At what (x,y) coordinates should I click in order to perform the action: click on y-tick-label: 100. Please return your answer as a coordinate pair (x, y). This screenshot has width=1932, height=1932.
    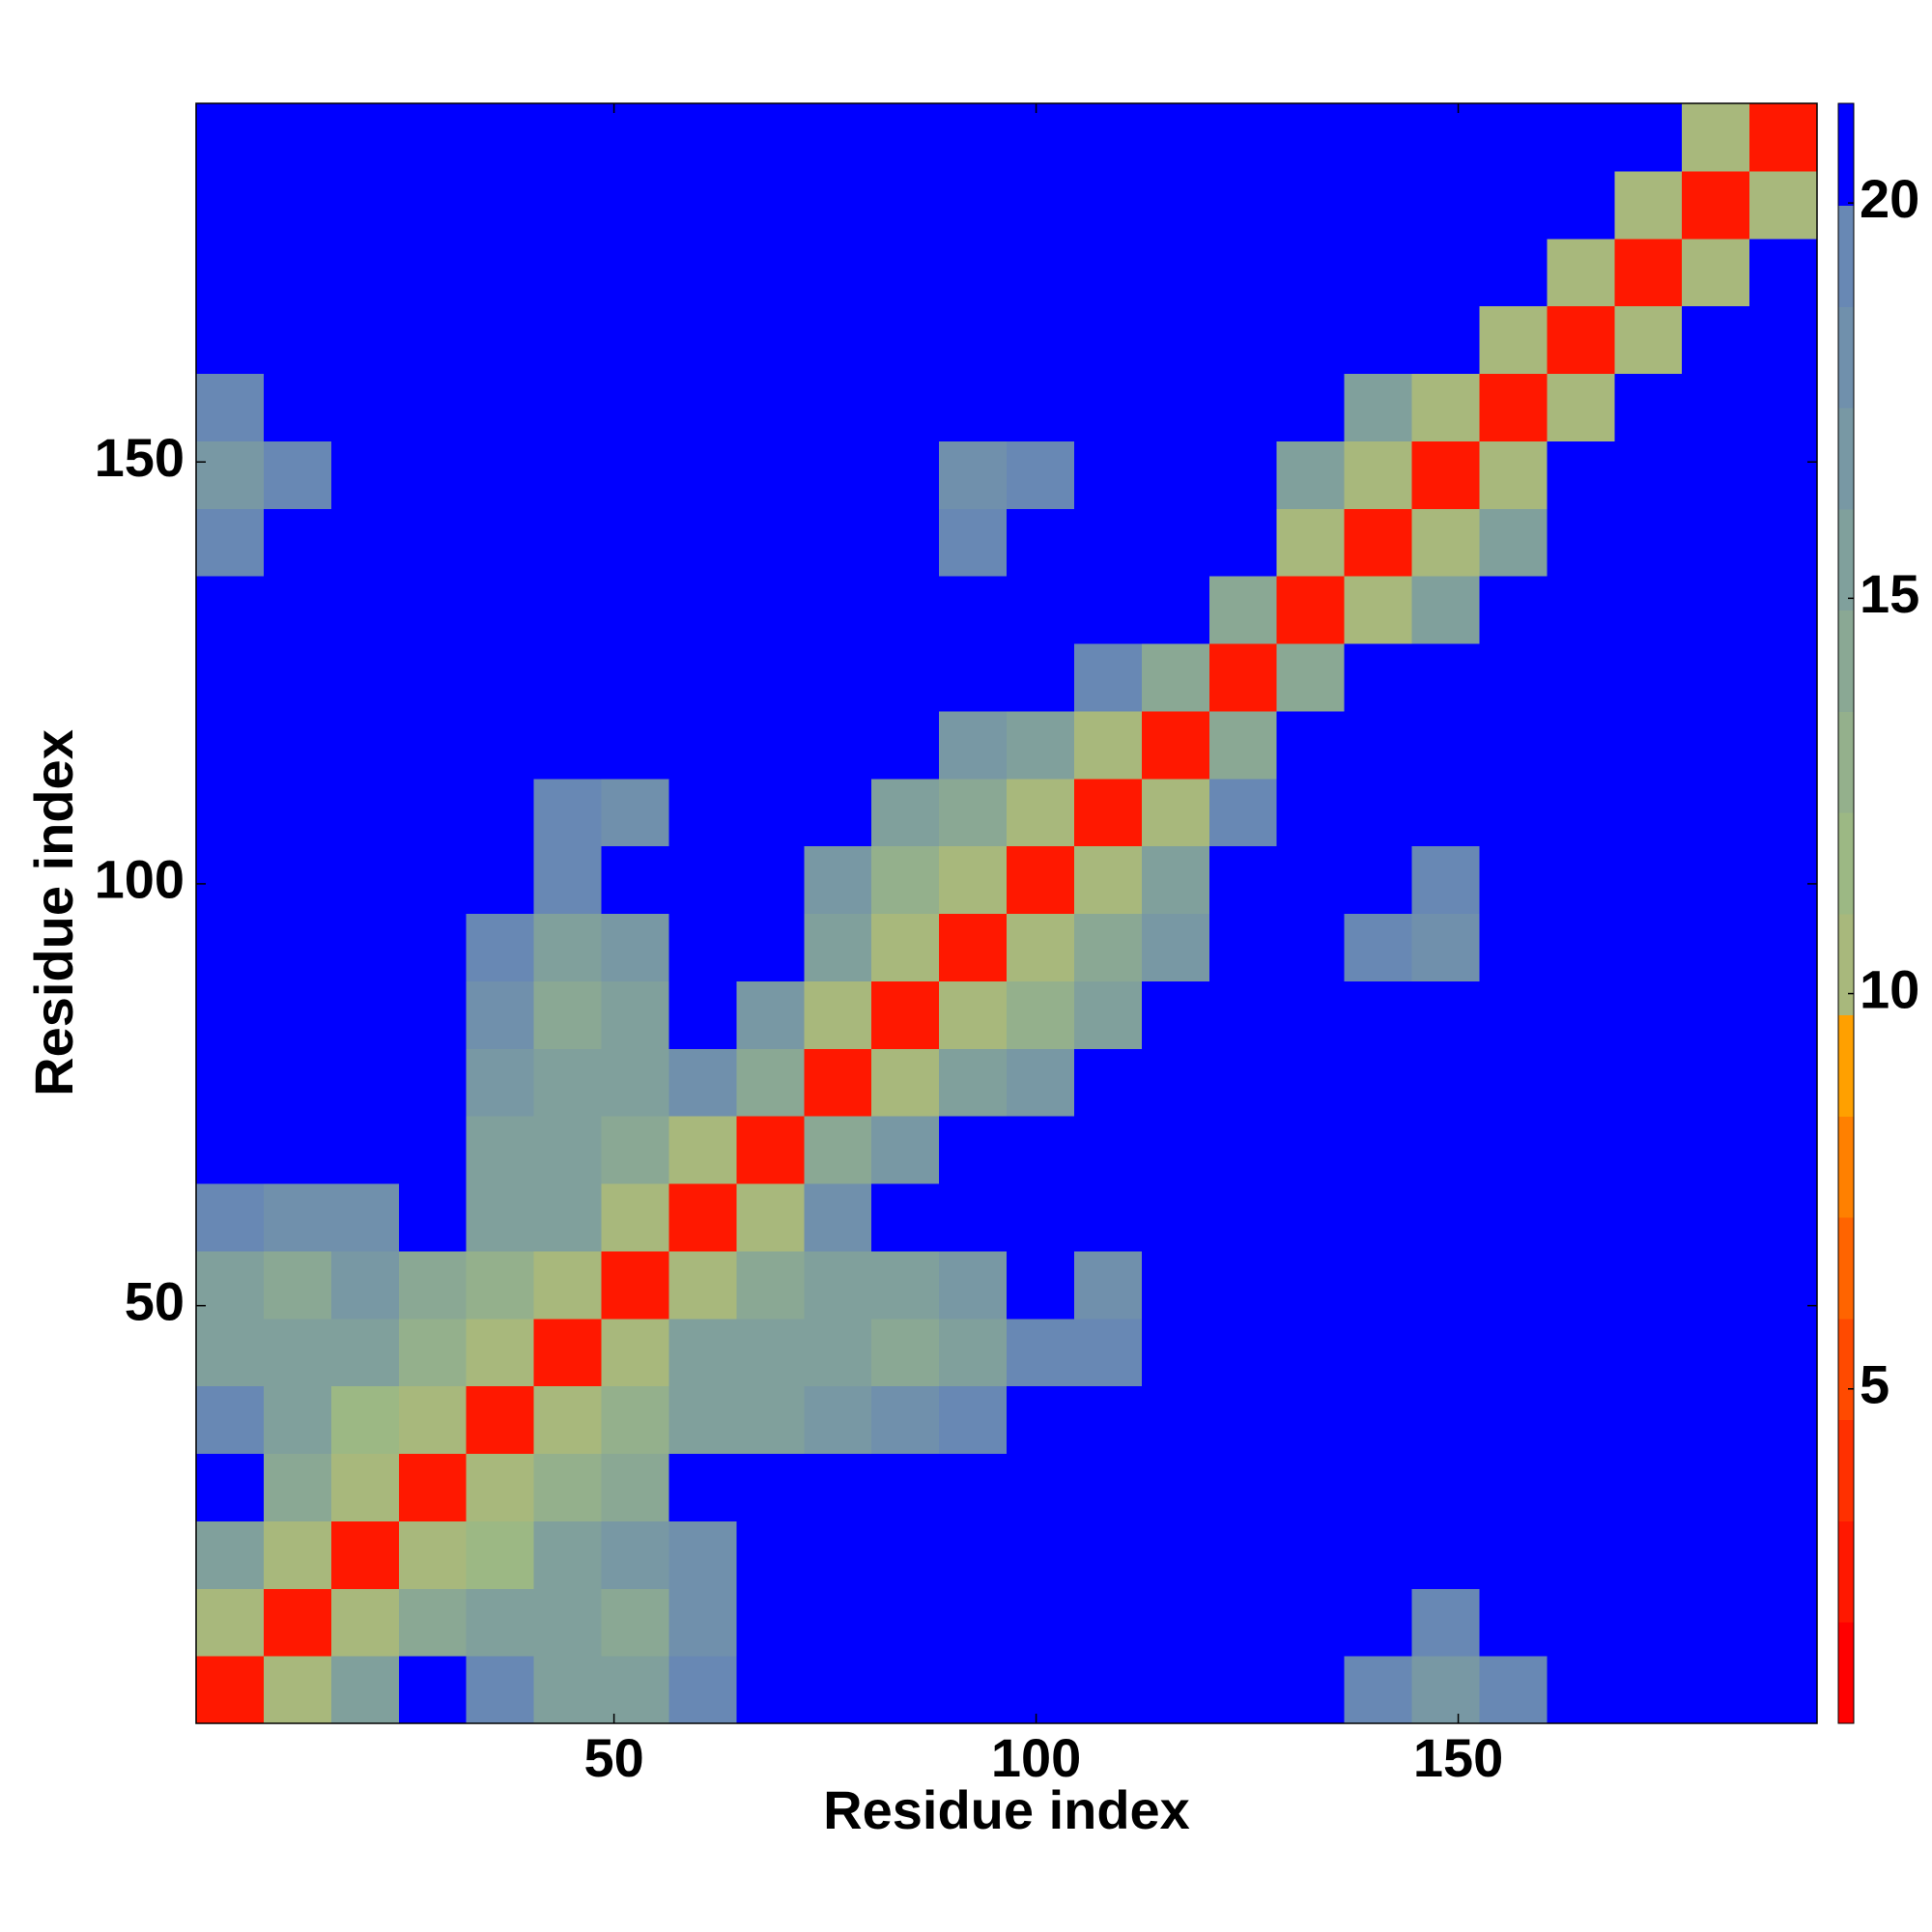
    Looking at the image, I should click on (140, 879).